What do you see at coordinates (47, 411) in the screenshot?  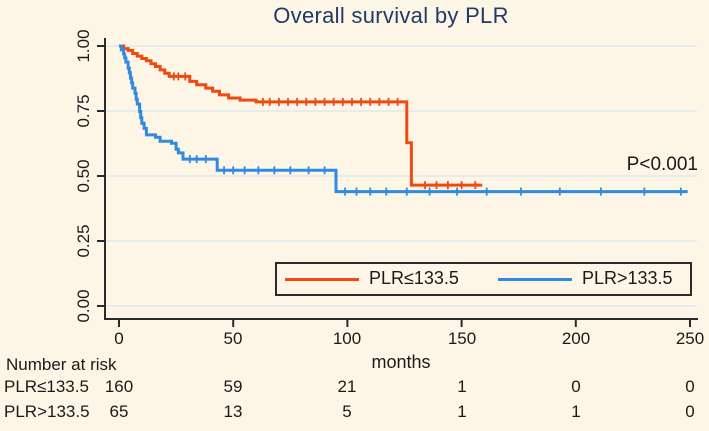 I see `risk-row-label: PLR>133.5` at bounding box center [47, 411].